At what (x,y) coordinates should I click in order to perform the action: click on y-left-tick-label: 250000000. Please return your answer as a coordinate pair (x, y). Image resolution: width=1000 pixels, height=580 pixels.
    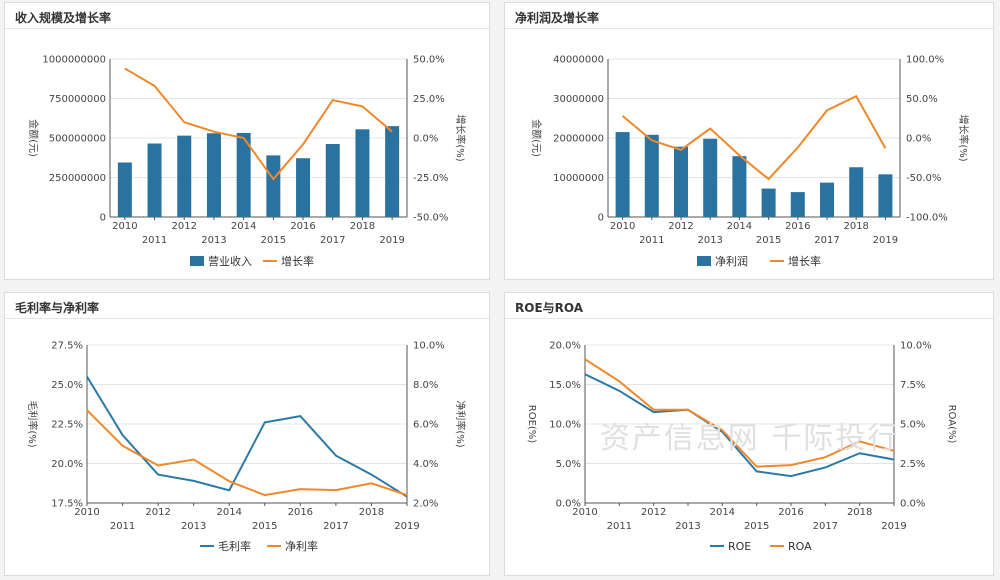
    Looking at the image, I should click on (77, 178).